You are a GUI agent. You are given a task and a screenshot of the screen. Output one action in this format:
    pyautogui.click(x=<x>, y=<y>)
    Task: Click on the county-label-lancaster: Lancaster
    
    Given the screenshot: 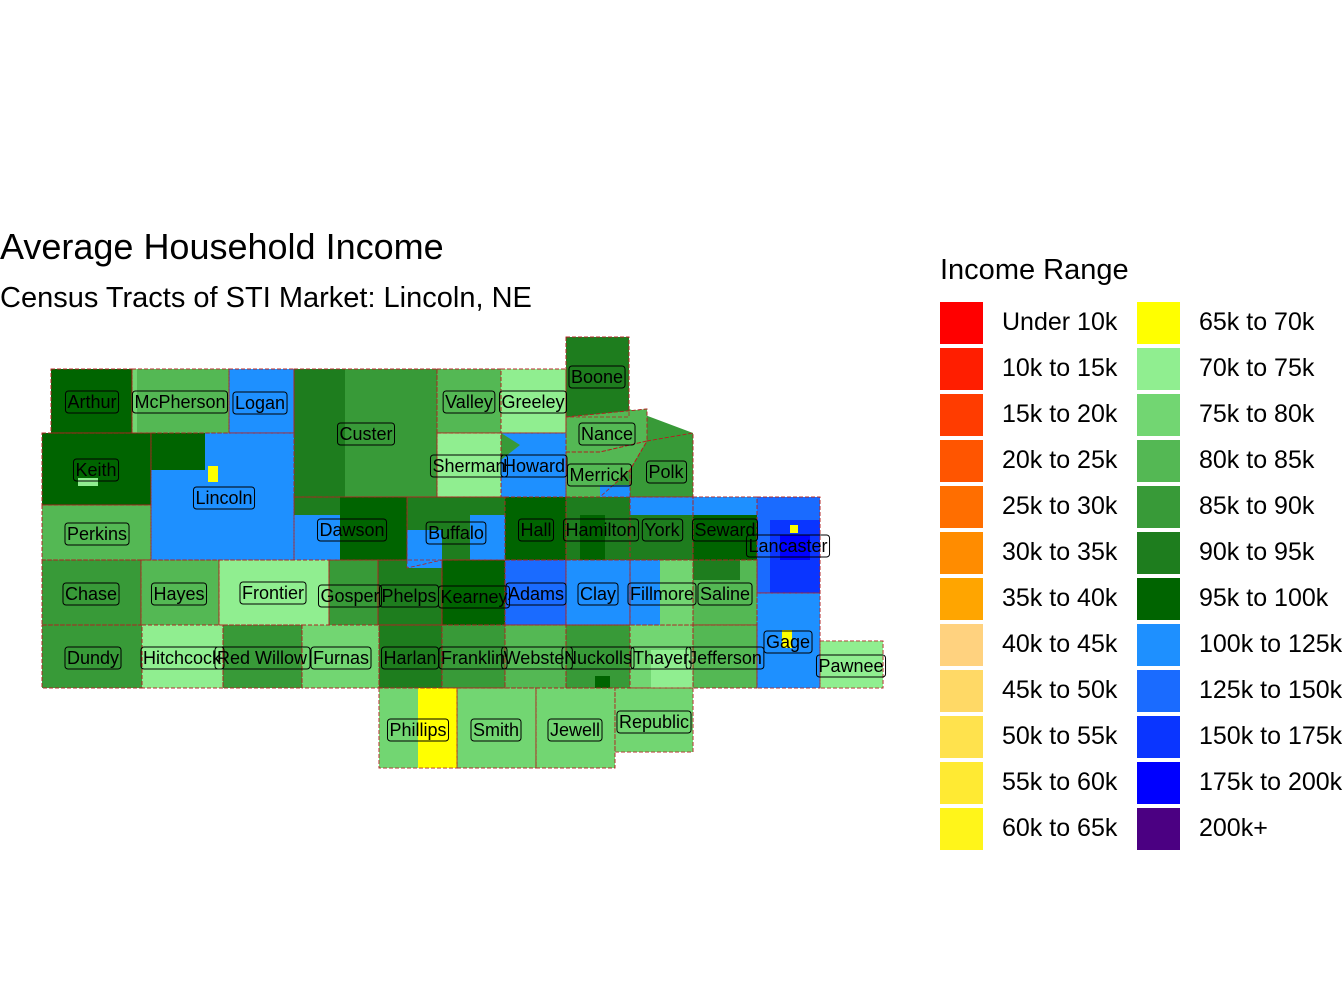 What is the action you would take?
    pyautogui.click(x=788, y=546)
    